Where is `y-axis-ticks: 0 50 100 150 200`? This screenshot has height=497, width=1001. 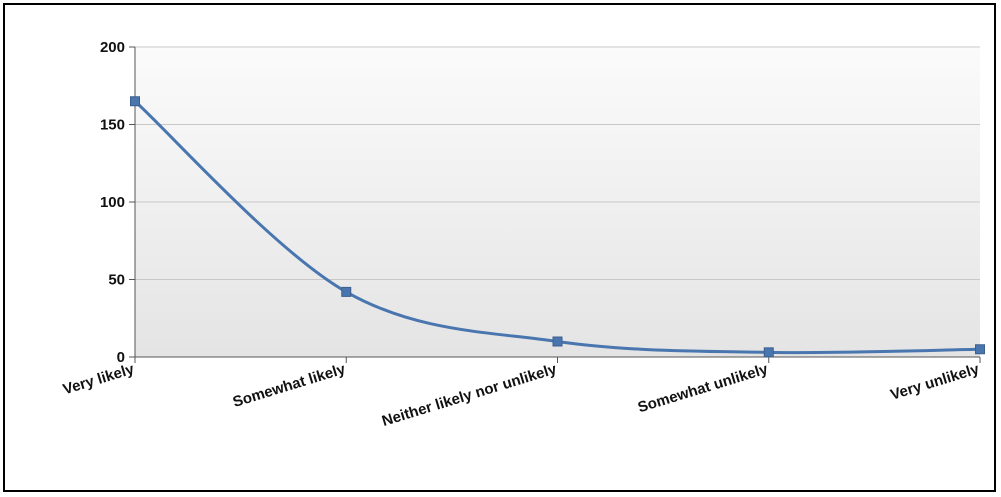
y-axis-ticks: 0 50 100 150 200 is located at coordinates (117, 202).